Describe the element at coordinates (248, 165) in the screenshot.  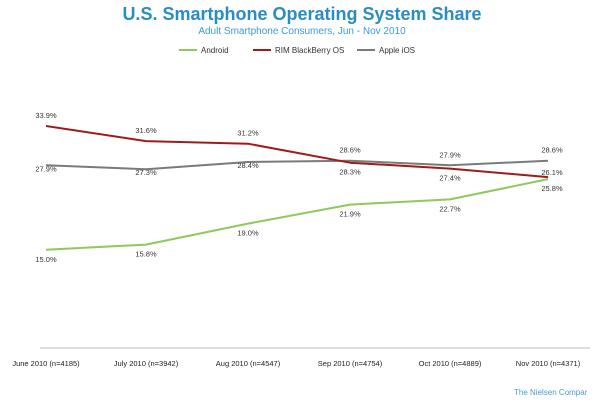
I see `data-label-apple-ios: 28.4%` at that location.